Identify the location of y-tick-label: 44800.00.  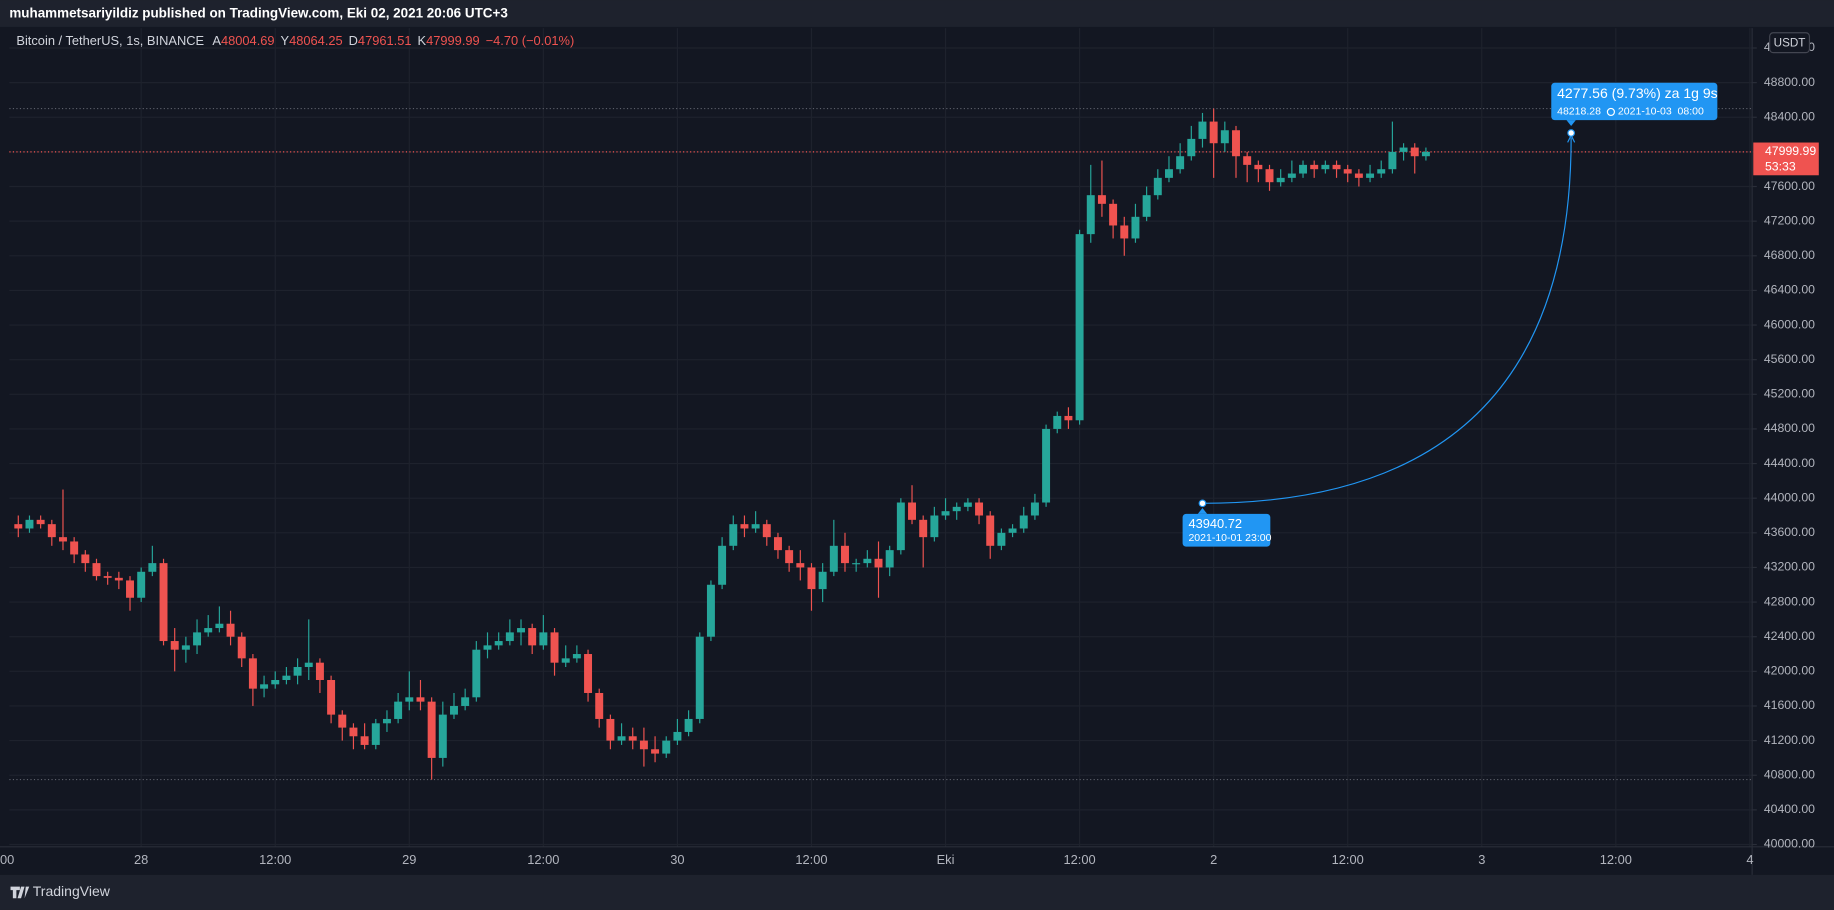
(1789, 428).